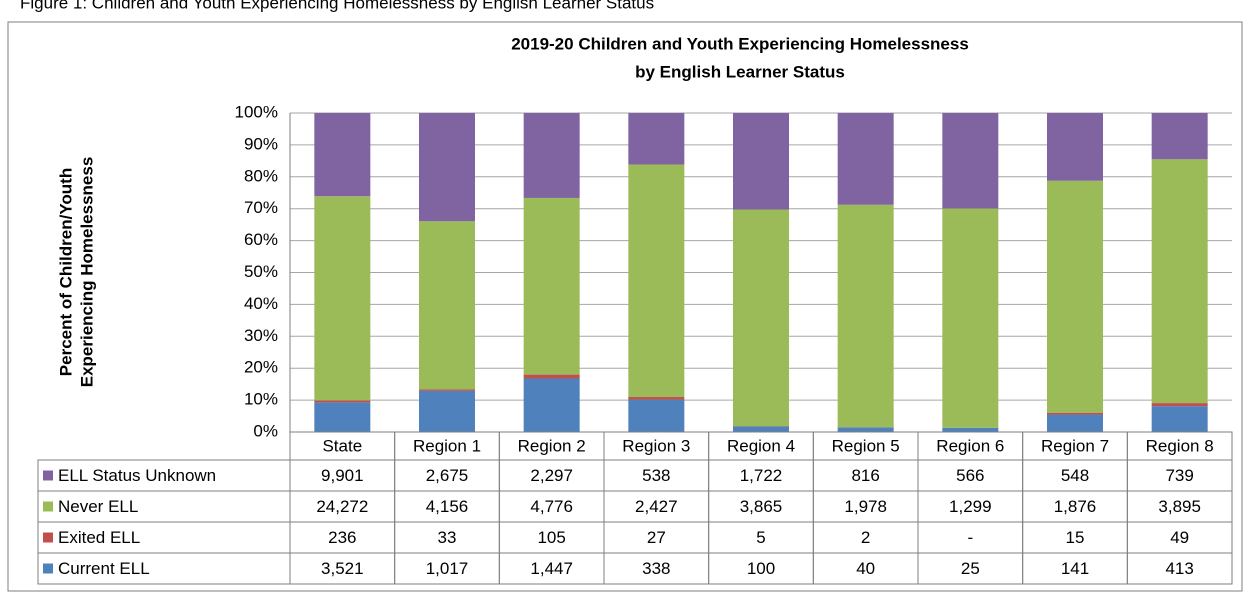 The height and width of the screenshot is (592, 1250). What do you see at coordinates (1075, 506) in the screenshot?
I see `table-value: 1,876` at bounding box center [1075, 506].